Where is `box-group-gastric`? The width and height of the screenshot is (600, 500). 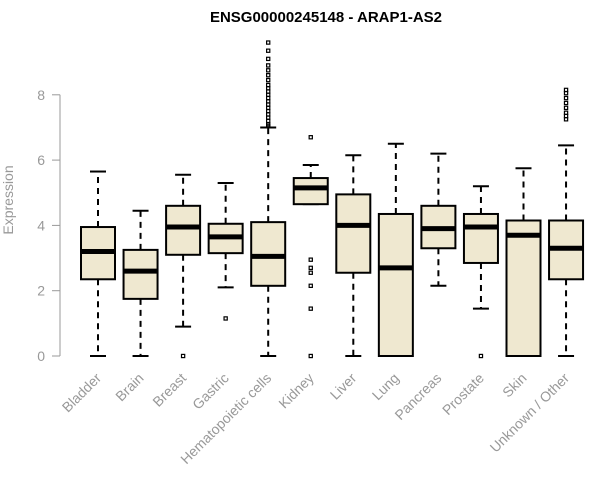 box-group-gastric is located at coordinates (225, 251).